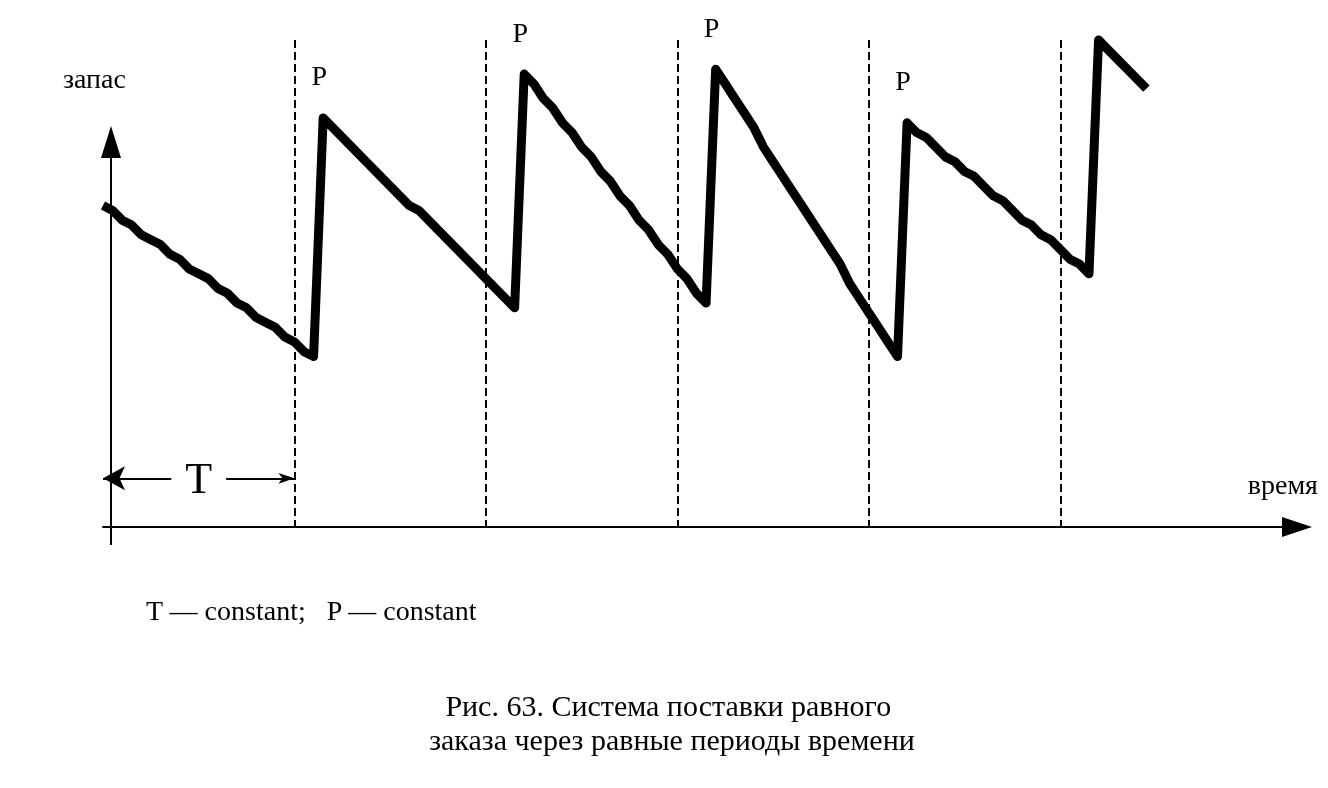  I want to click on y-axis-title: запас, so click(94, 78).